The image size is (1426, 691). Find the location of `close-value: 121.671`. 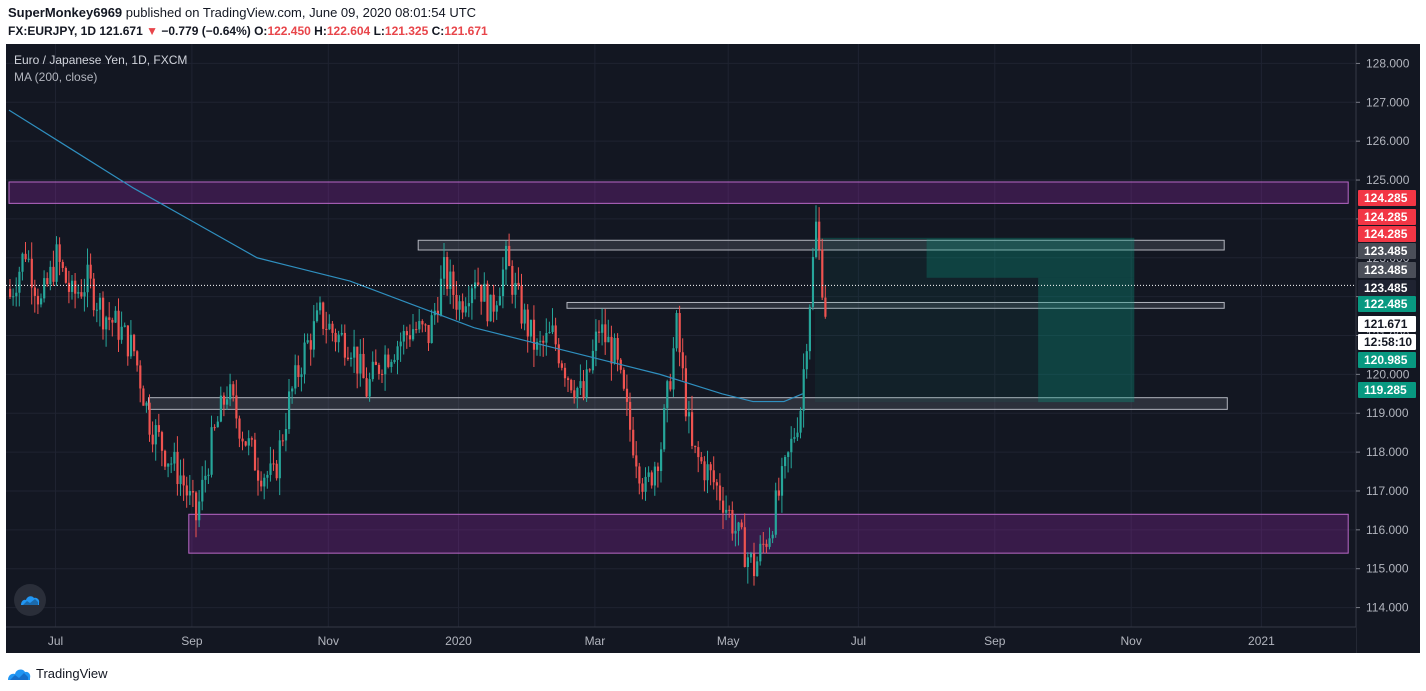

close-value: 121.671 is located at coordinates (466, 31).